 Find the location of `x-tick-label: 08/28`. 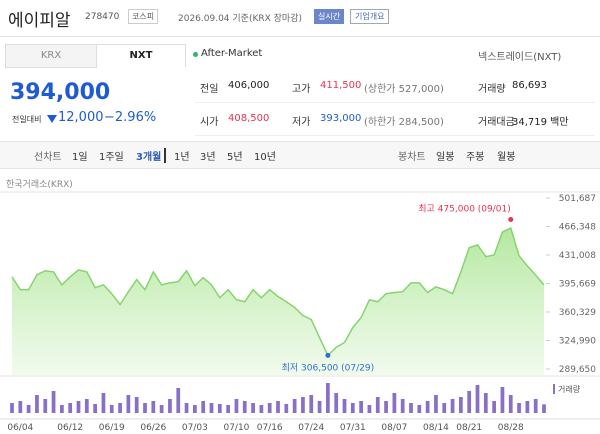

x-tick-label: 08/28 is located at coordinates (511, 428).